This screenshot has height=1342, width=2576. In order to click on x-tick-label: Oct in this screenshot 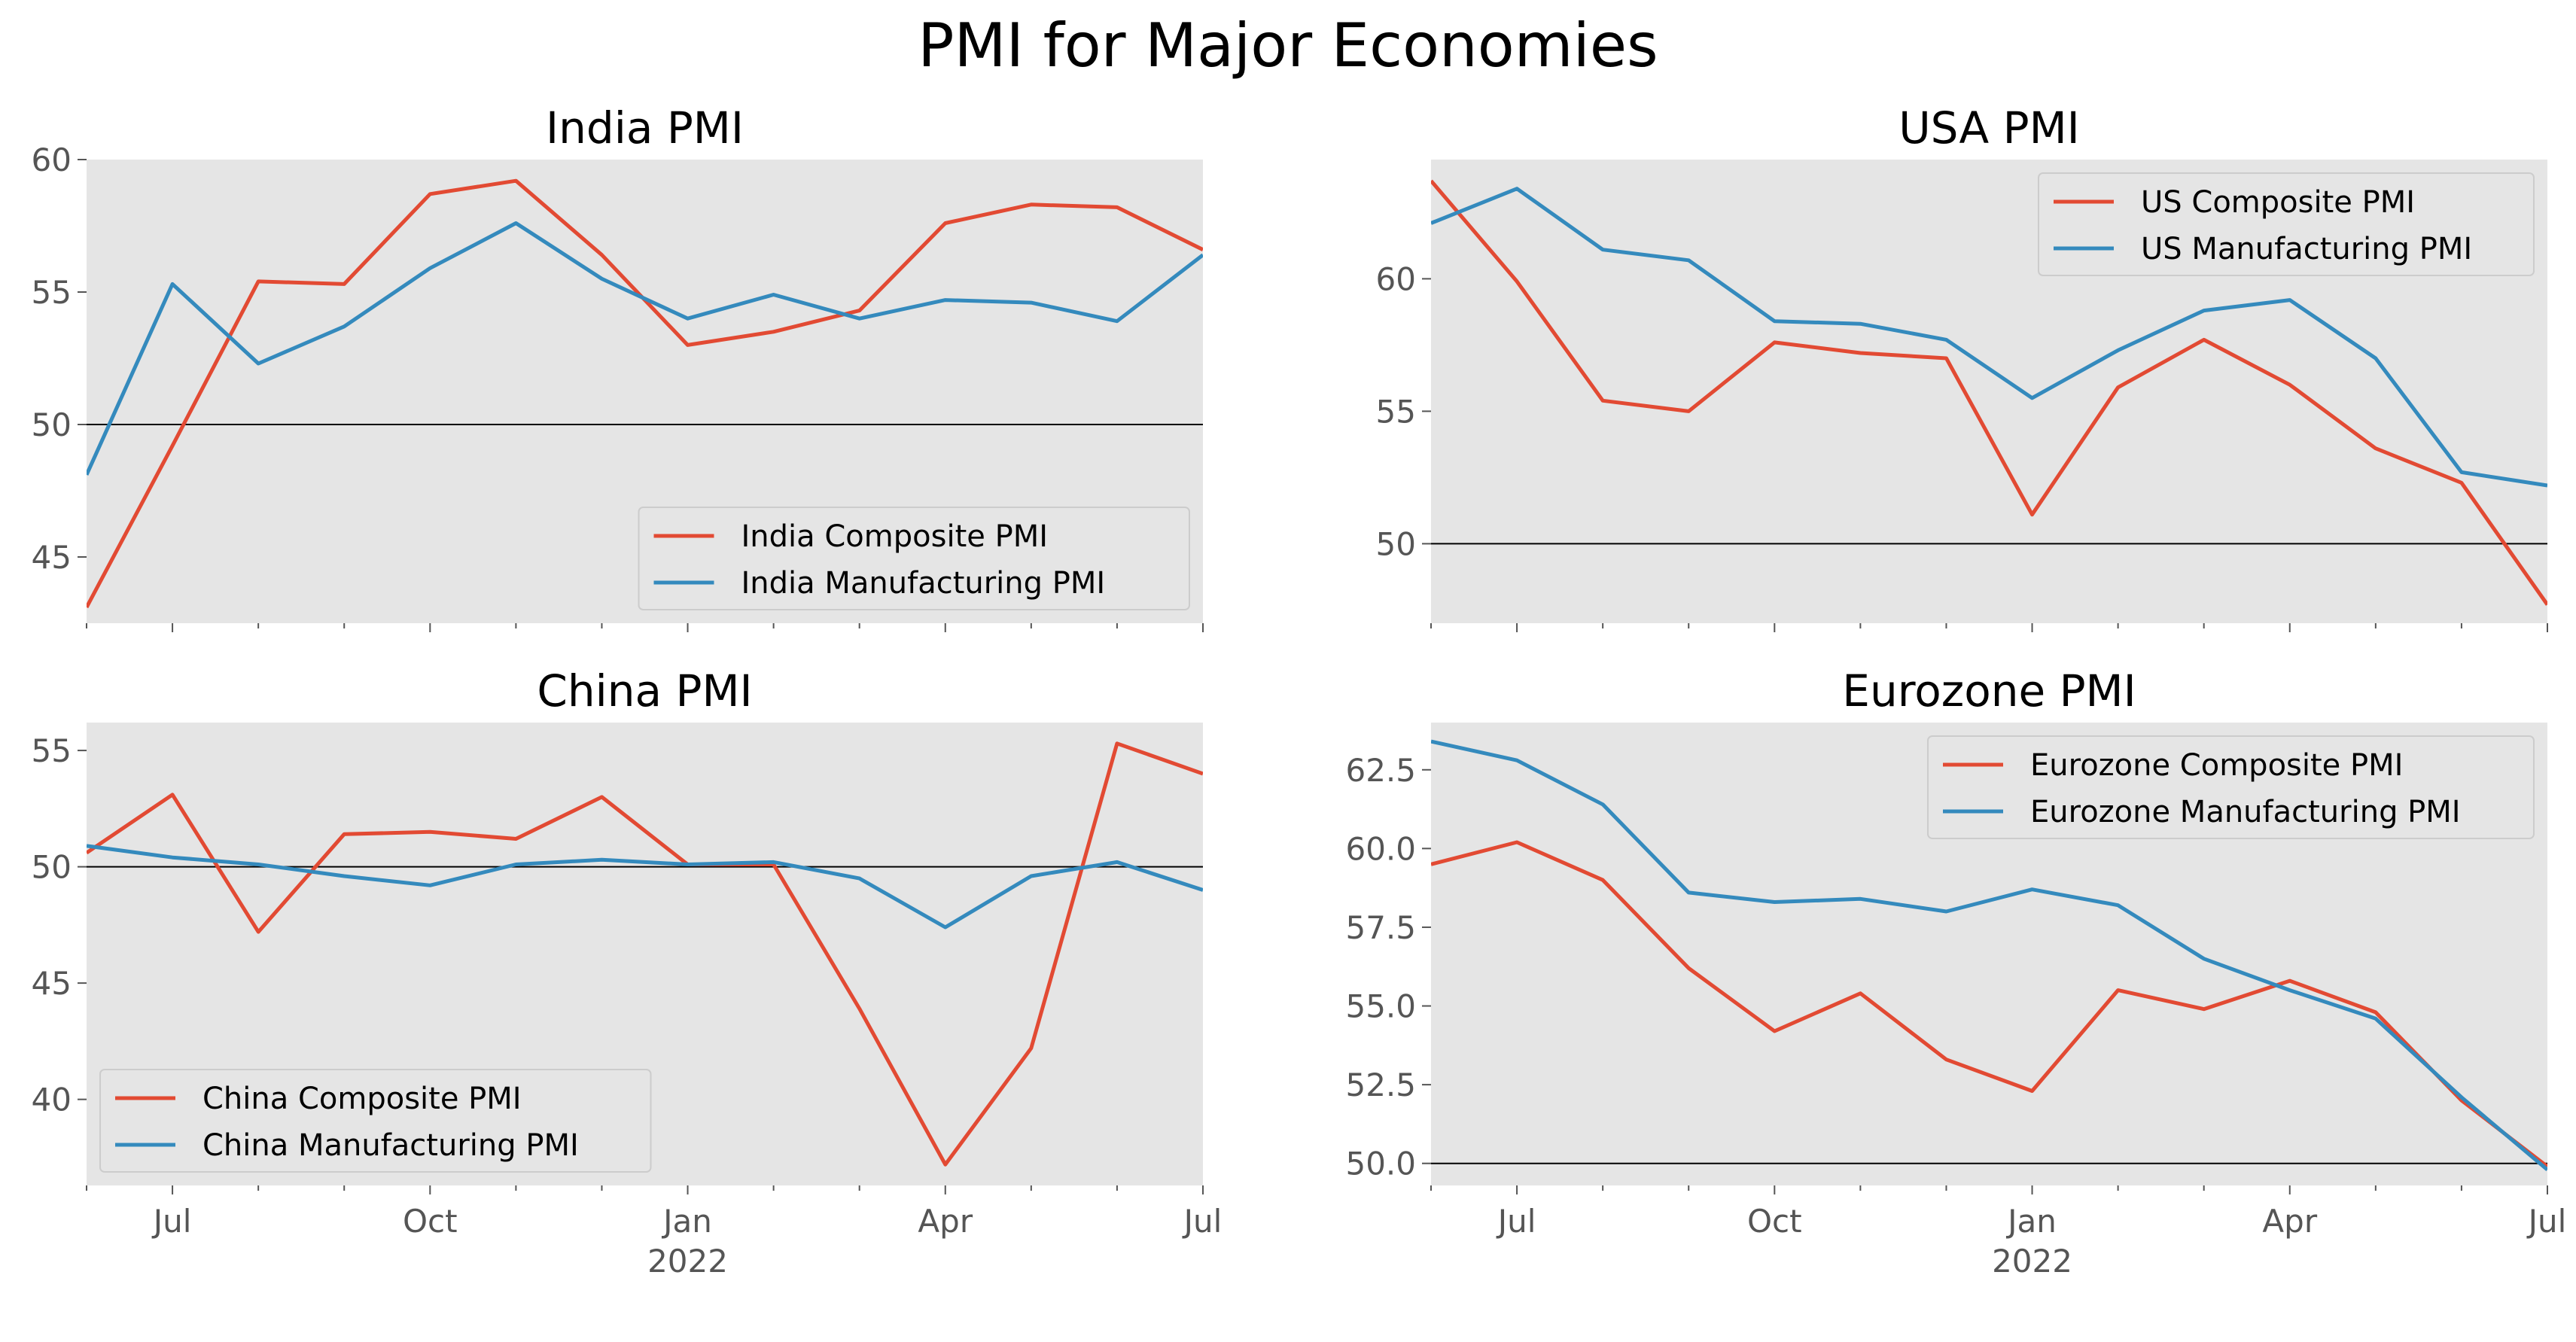, I will do `click(431, 1221)`.